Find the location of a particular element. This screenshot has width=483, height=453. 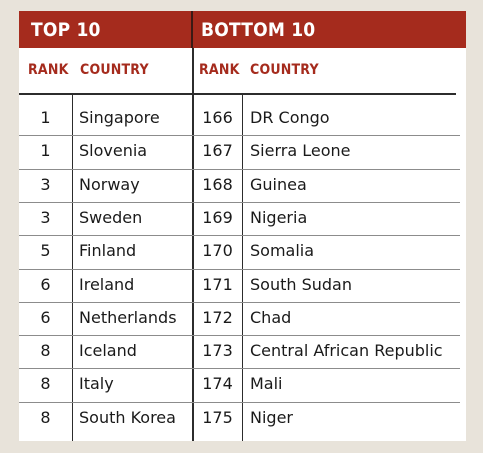

header-divider is located at coordinates (237, 94).